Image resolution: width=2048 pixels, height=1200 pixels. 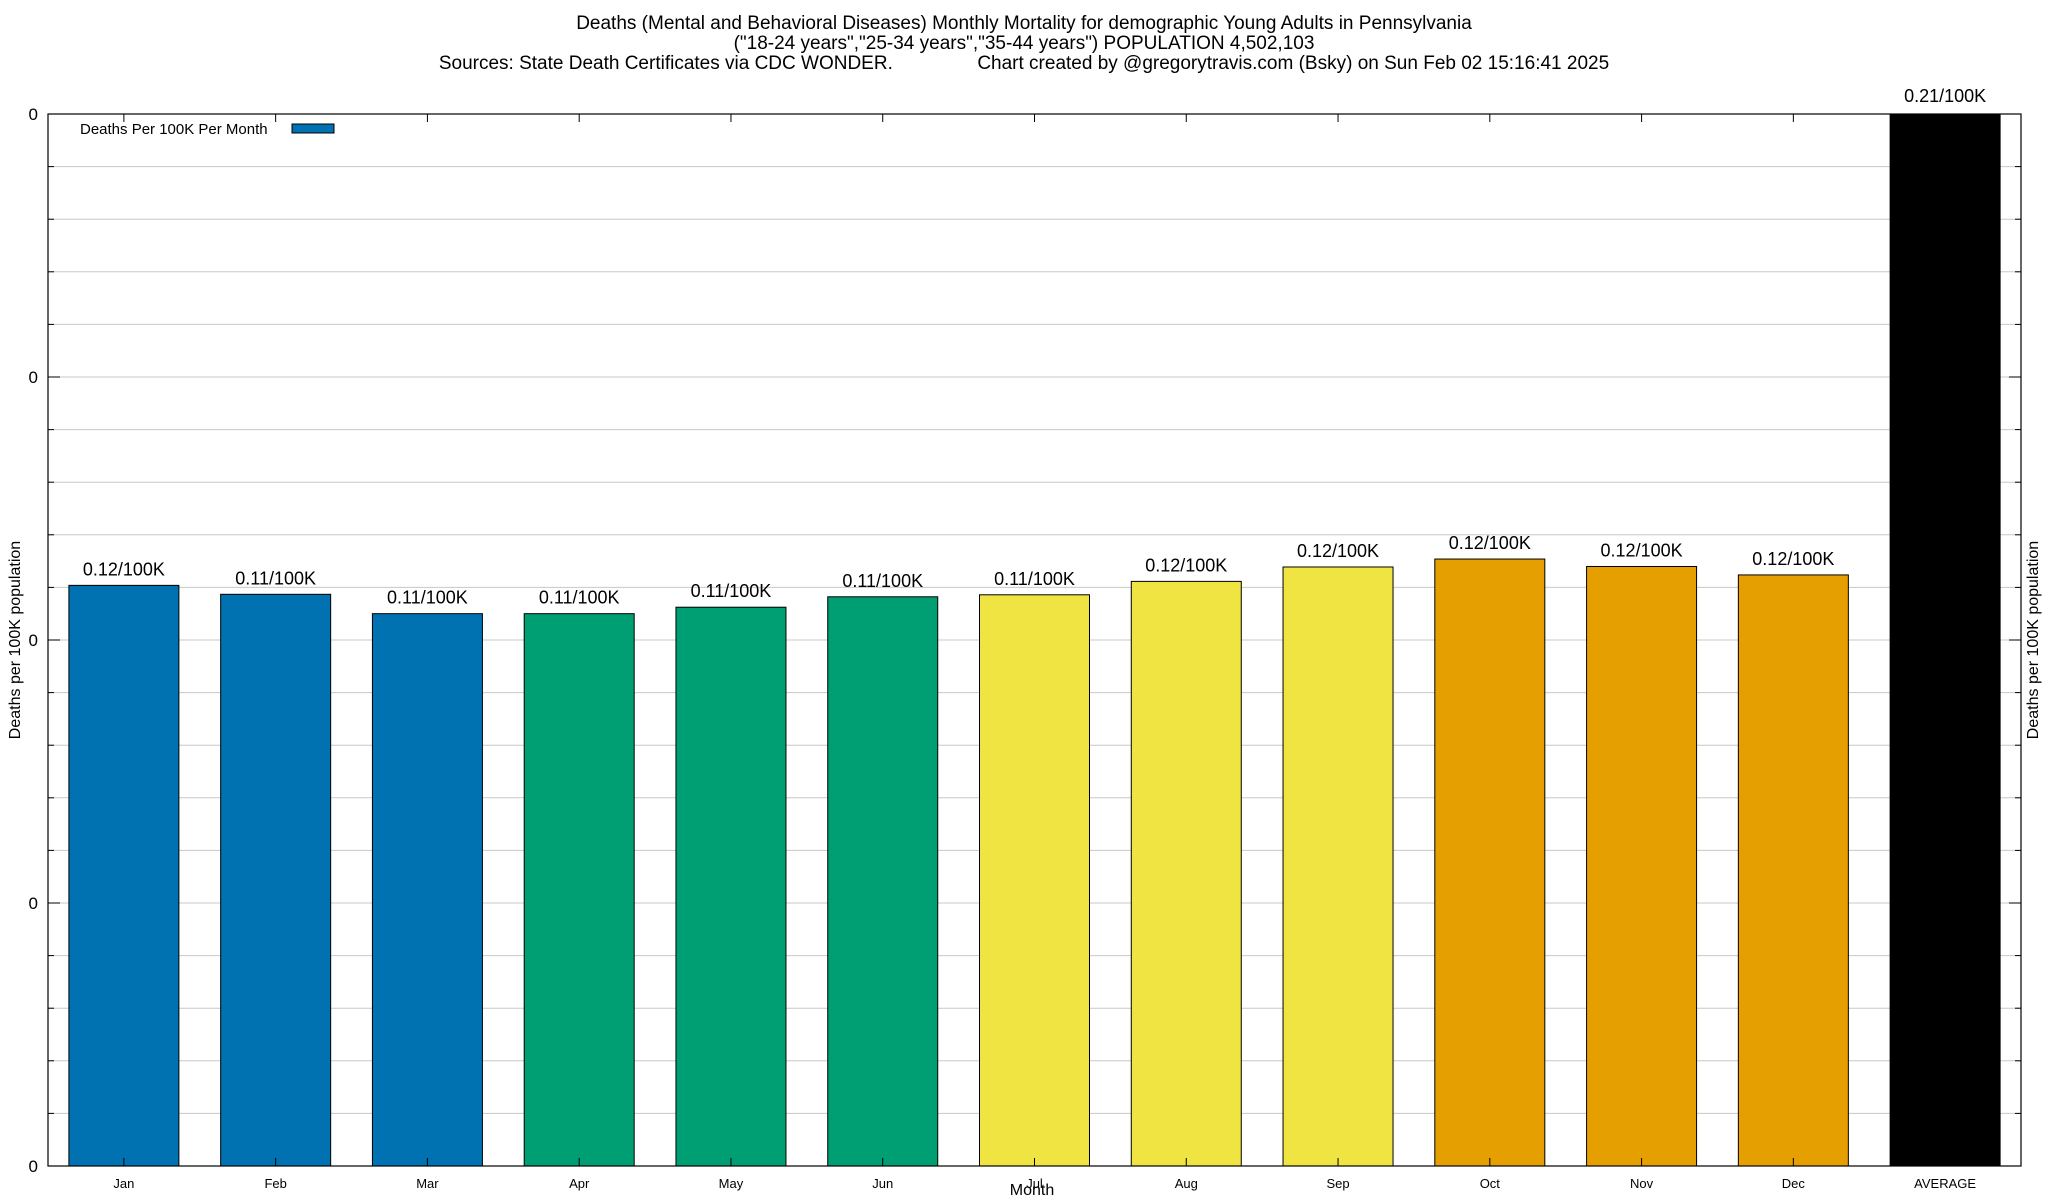 I want to click on bar-jan, so click(x=124, y=875).